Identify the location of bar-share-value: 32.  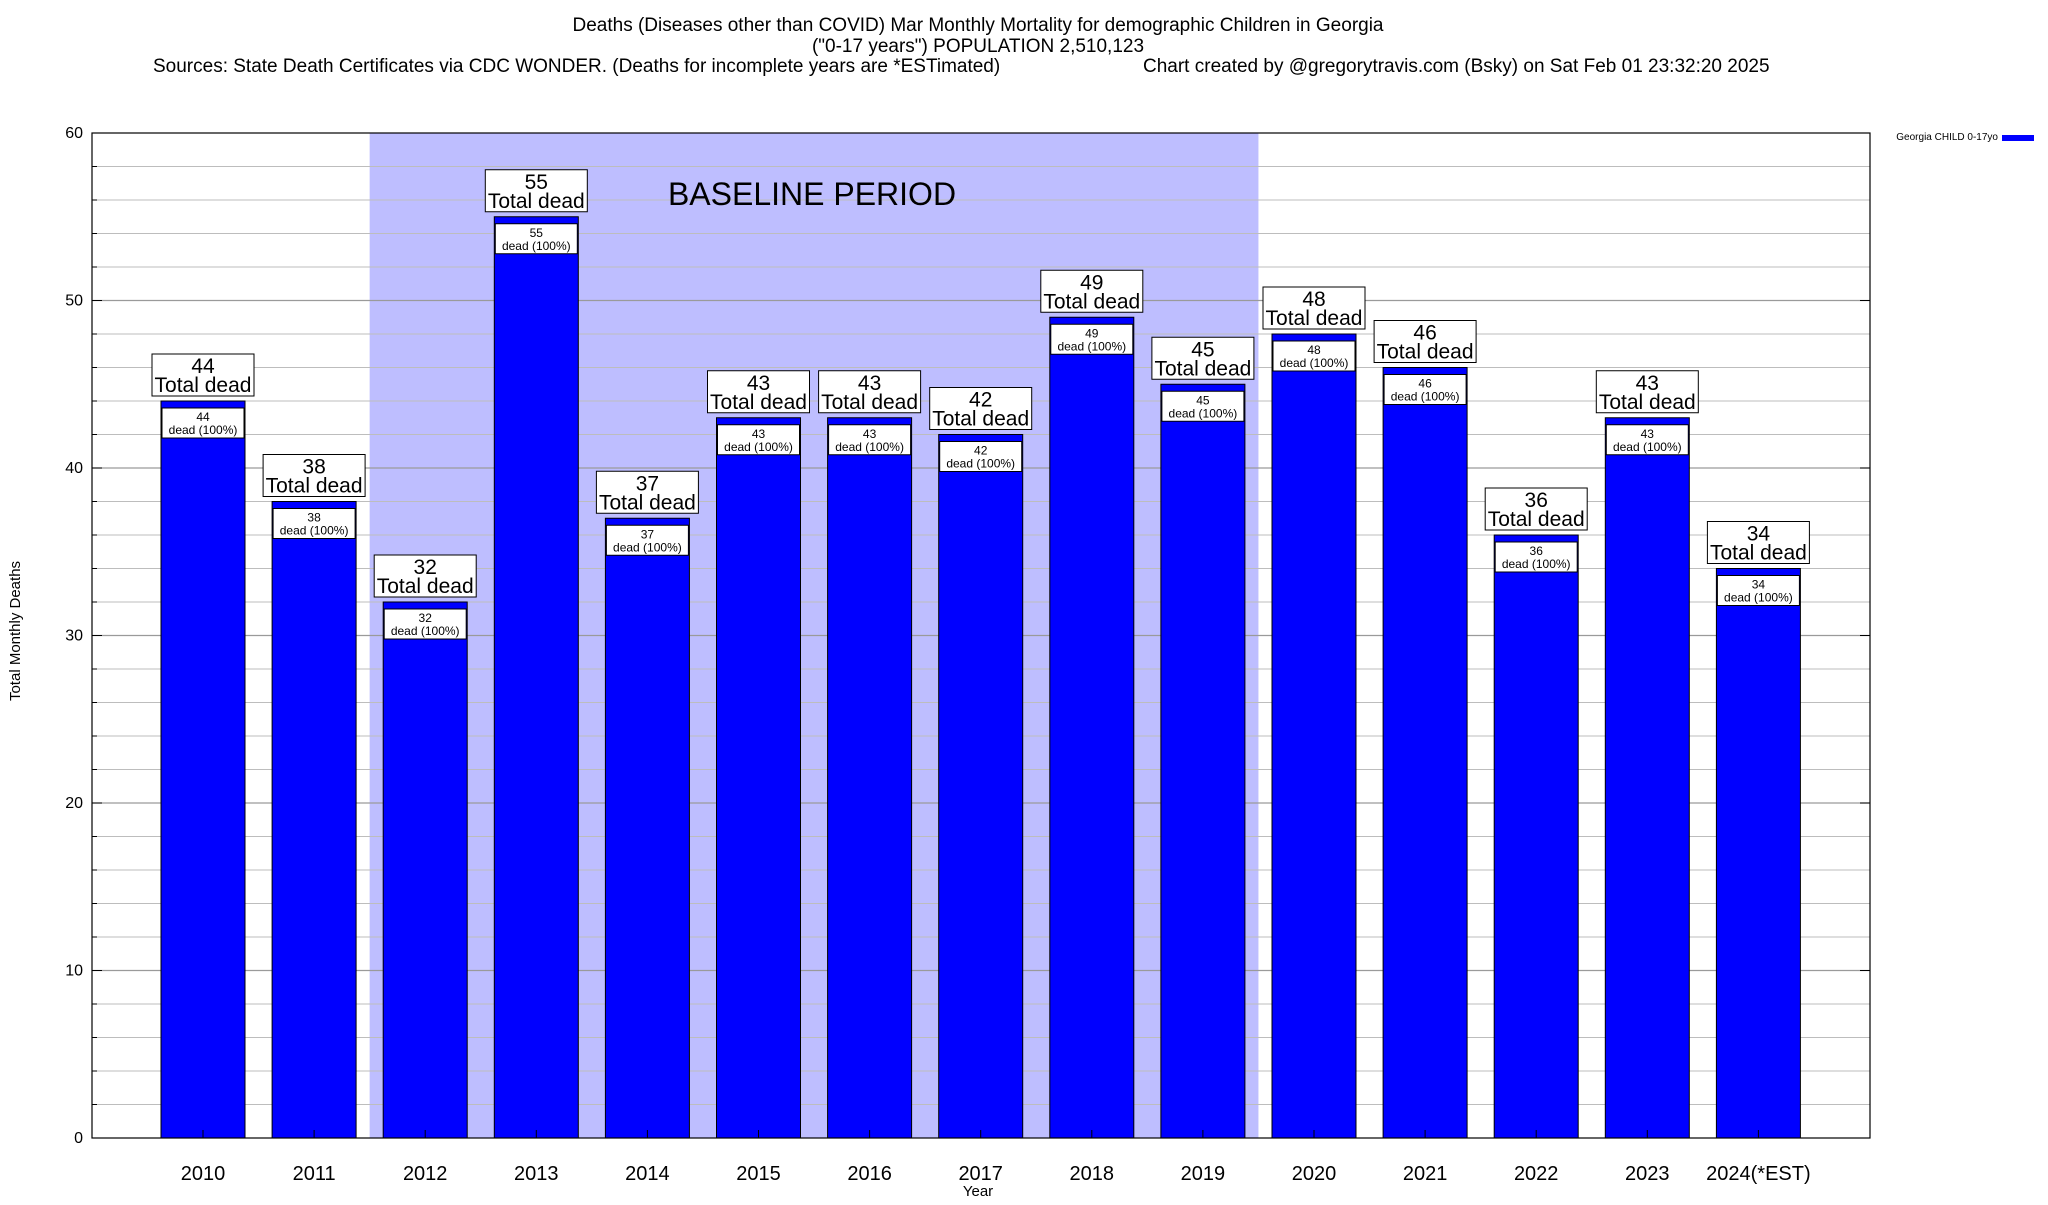
(426, 618).